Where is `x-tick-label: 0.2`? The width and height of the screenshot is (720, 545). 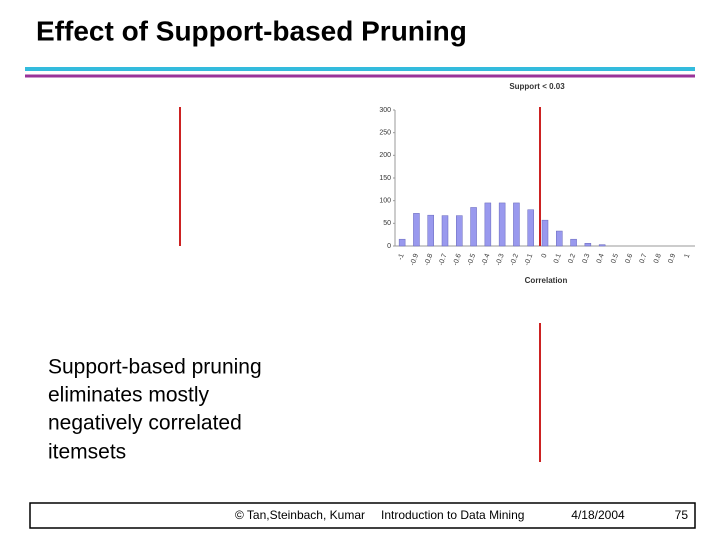 x-tick-label: 0.2 is located at coordinates (572, 259).